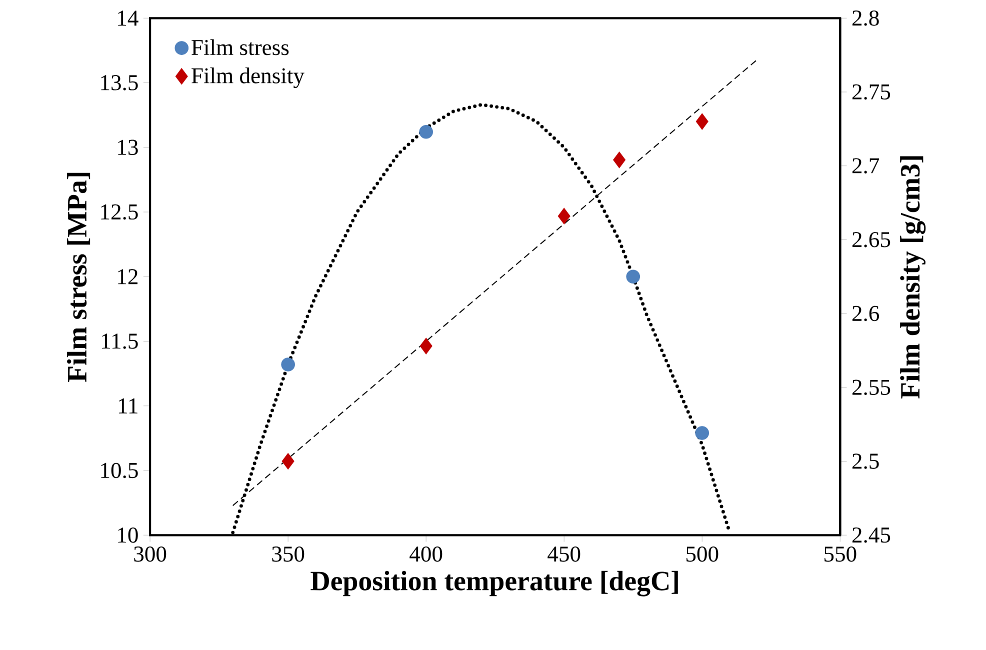  I want to click on y-tick-label: 10.5, so click(119, 470).